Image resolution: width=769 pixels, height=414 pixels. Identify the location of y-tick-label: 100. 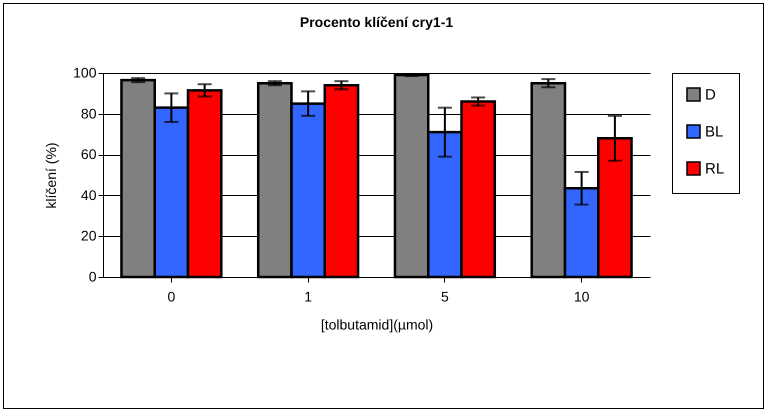
(85, 72).